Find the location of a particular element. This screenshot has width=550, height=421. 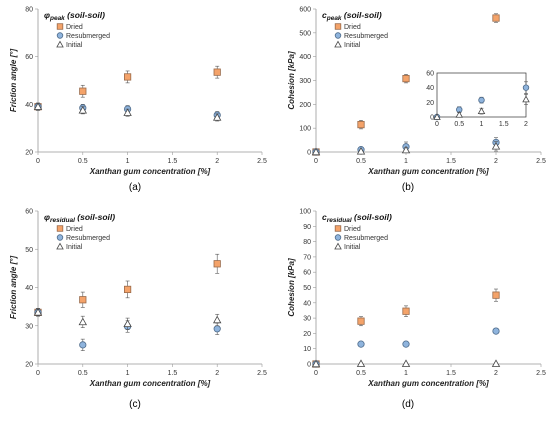

panel-0-series-initial is located at coordinates (127, 112).